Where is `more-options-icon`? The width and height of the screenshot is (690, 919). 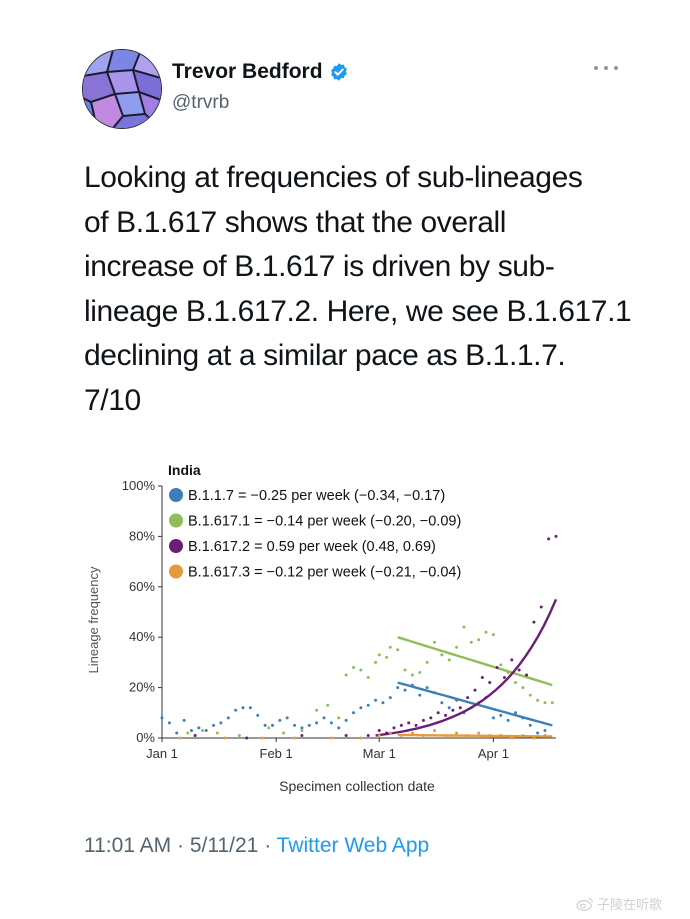
more-options-icon is located at coordinates (606, 68).